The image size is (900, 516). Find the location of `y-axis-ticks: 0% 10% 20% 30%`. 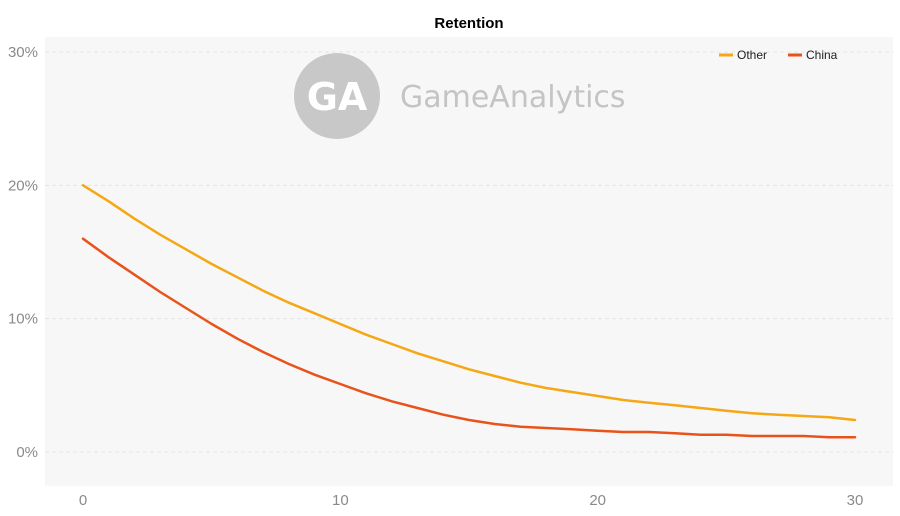

y-axis-ticks: 0% 10% 20% 30% is located at coordinates (23, 252).